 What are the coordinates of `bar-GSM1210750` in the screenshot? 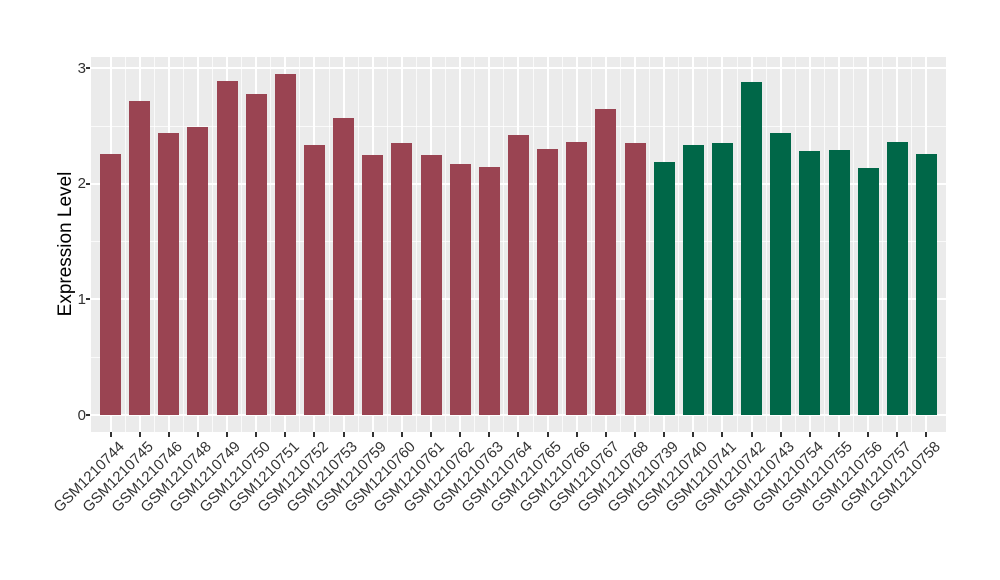 It's located at (256, 254).